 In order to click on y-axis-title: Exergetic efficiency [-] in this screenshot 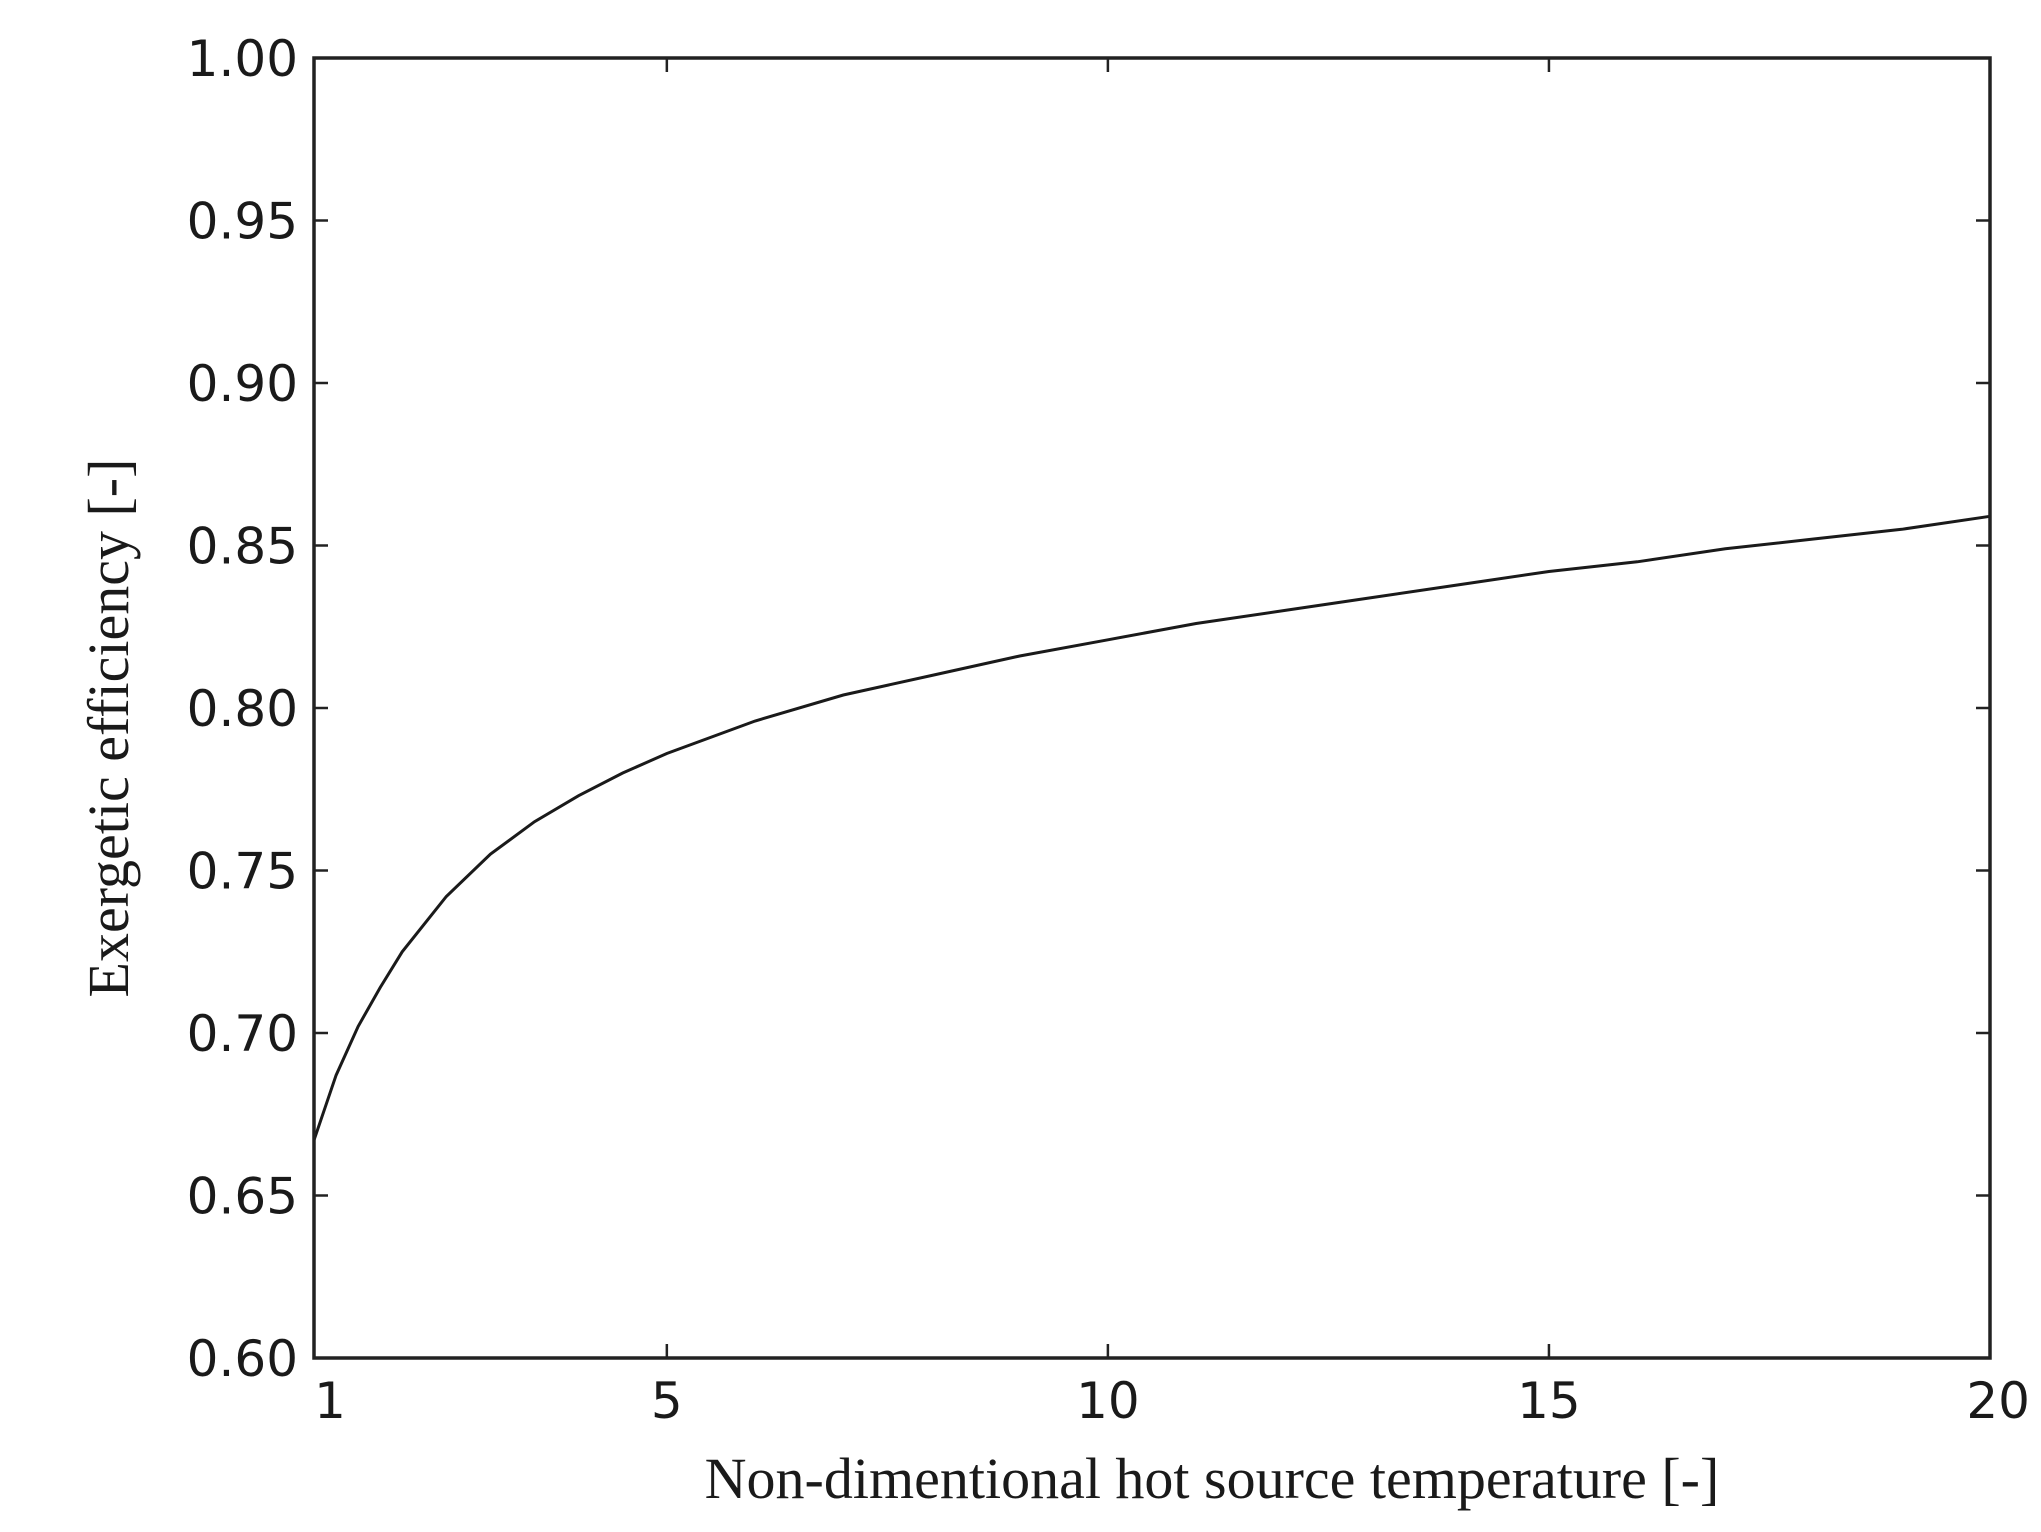, I will do `click(108, 728)`.